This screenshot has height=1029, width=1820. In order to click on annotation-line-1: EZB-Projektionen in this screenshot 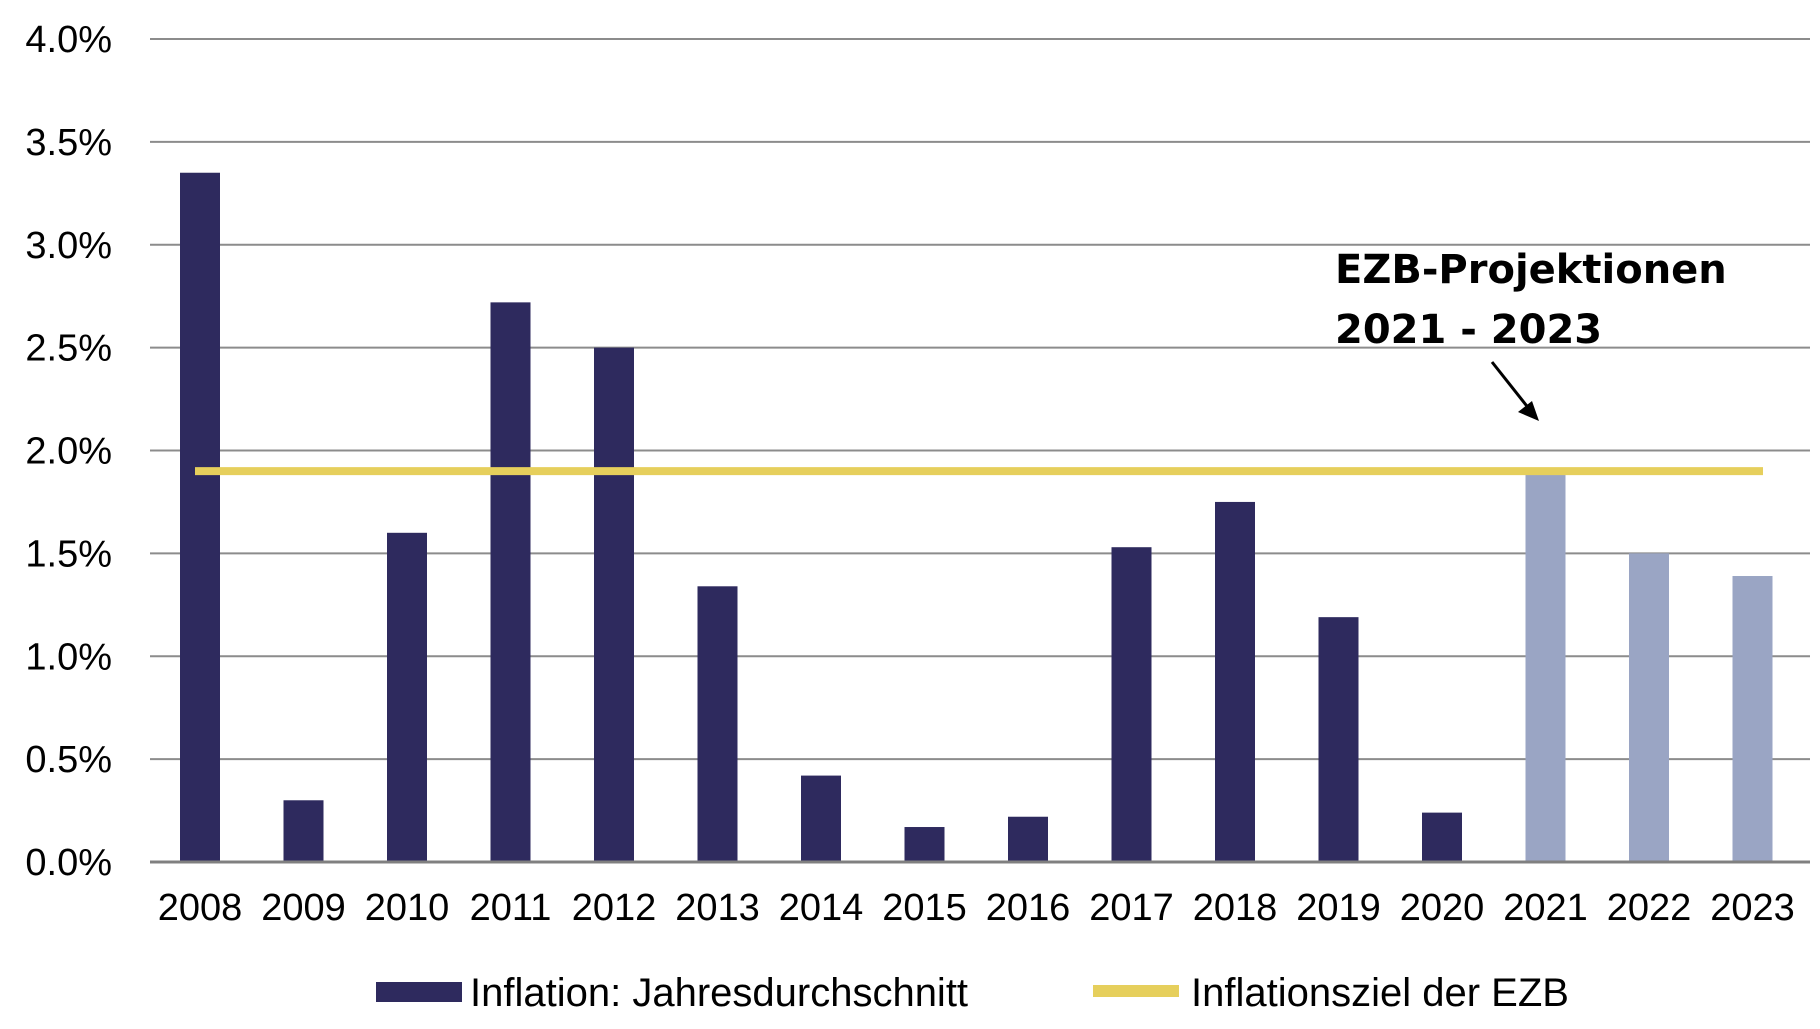, I will do `click(1531, 270)`.